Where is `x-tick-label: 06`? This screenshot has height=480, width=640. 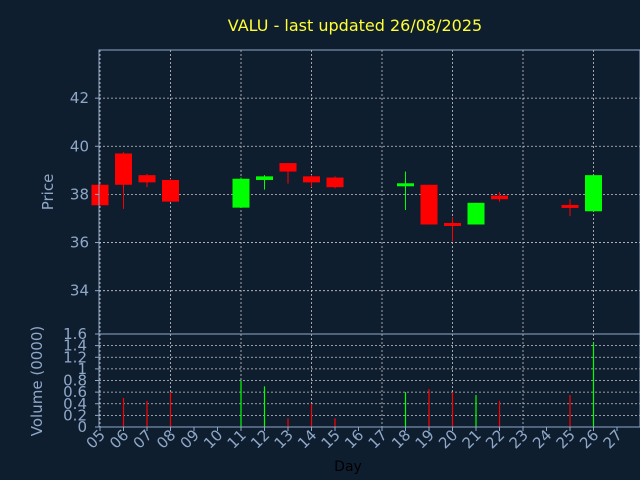
x-tick-label: 06 is located at coordinates (119, 439).